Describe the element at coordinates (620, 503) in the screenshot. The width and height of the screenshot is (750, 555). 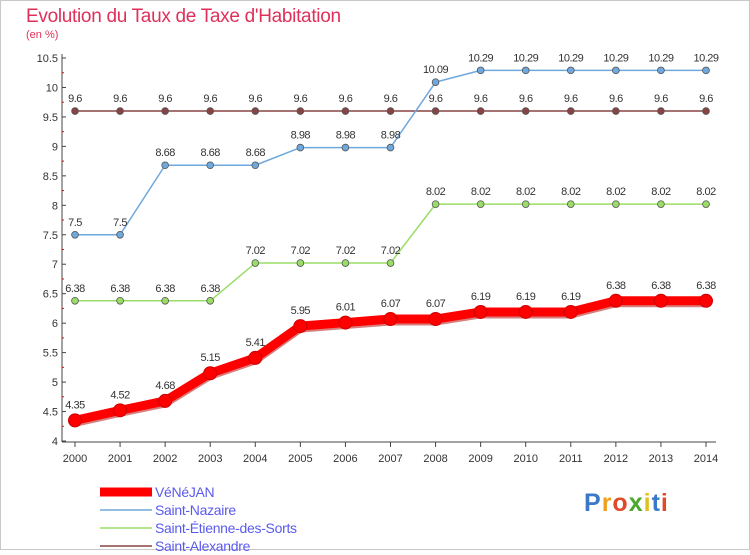
I see `logo-letter: o` at that location.